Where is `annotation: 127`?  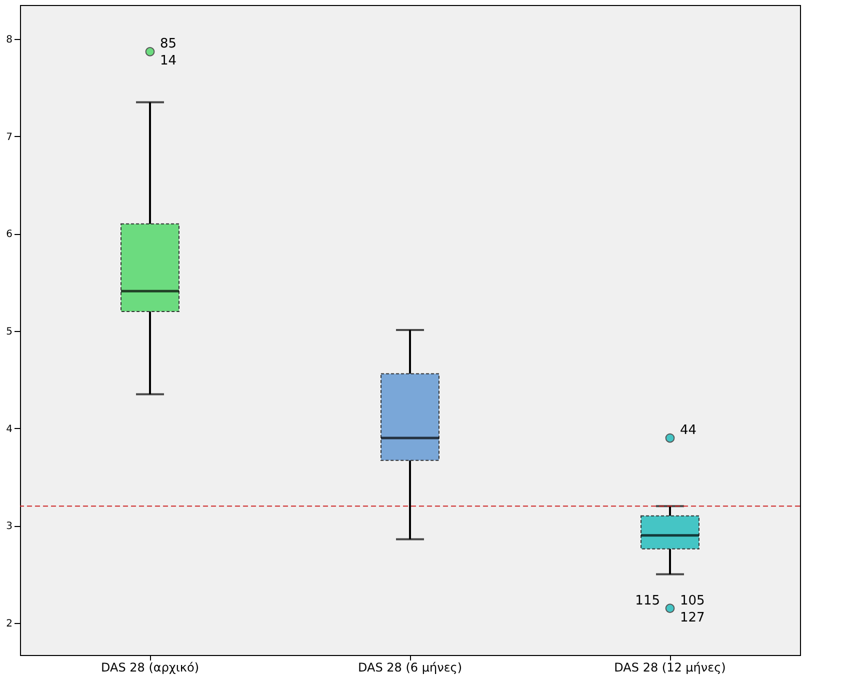
annotation: 127 is located at coordinates (692, 618).